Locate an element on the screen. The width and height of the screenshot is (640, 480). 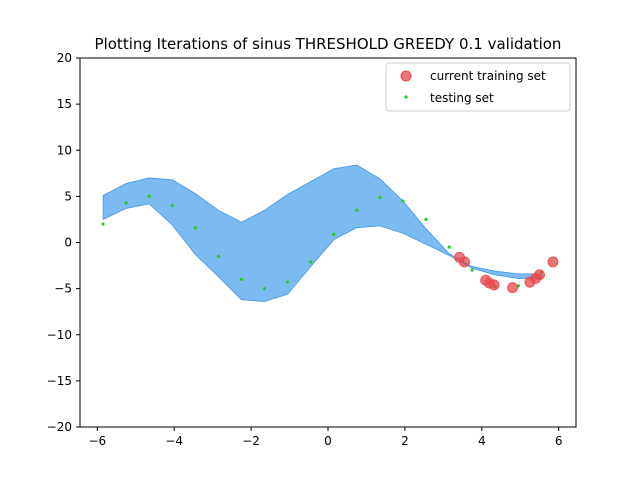
y-axis-ticks: −20 −15 −10 −5 0 5 10 15 20 is located at coordinates (63, 242).